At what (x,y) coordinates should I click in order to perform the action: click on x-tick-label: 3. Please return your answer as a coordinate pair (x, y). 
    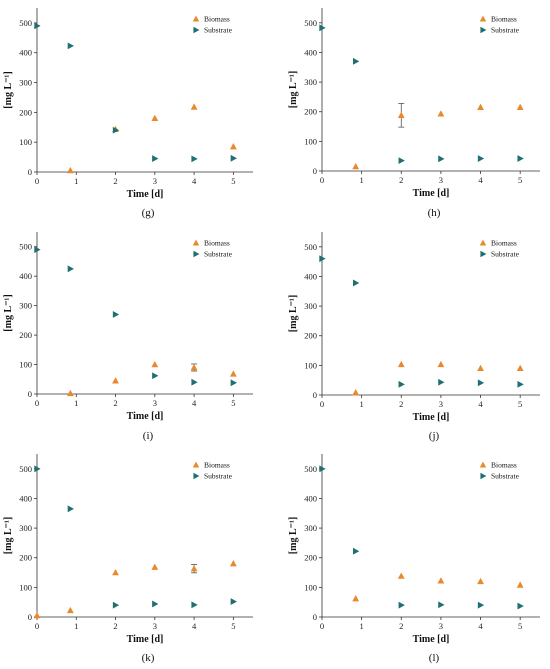
    Looking at the image, I should click on (155, 626).